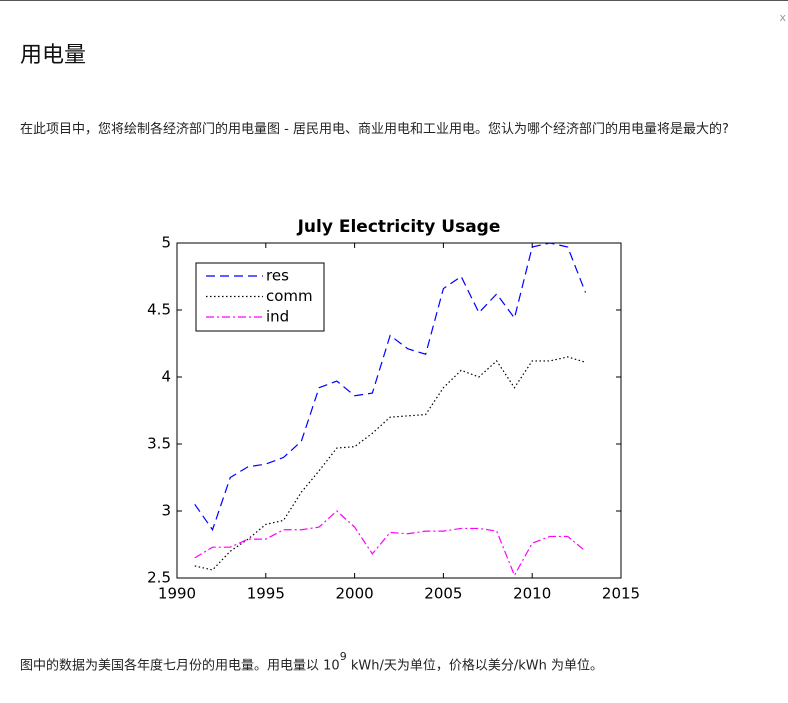 The image size is (788, 703). I want to click on chart-title: July Electricity Usage, so click(399, 227).